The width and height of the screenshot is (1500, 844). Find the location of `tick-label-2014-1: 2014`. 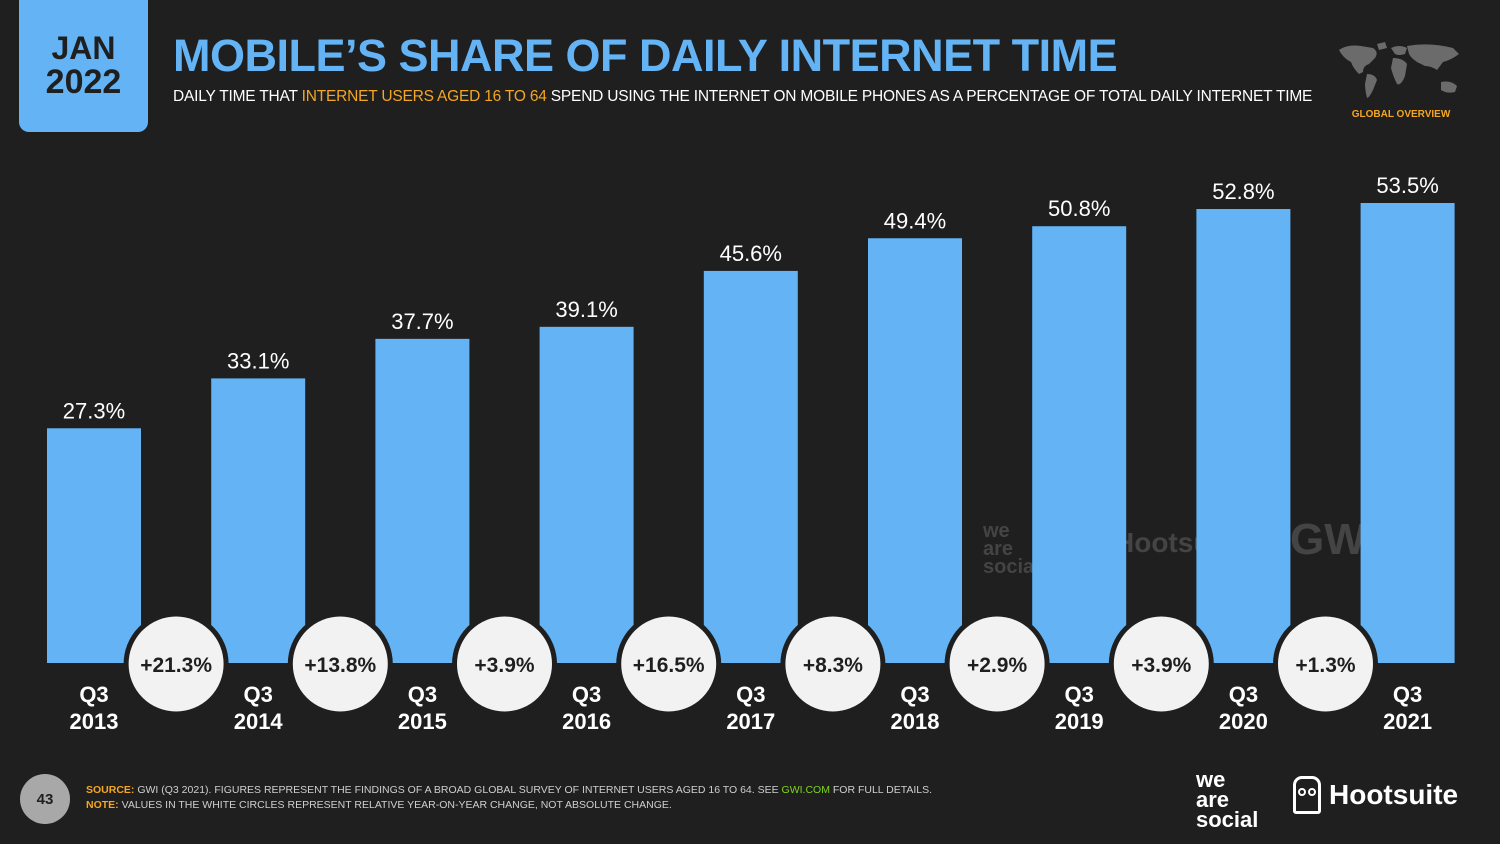

tick-label-2014-1: 2014 is located at coordinates (259, 721).